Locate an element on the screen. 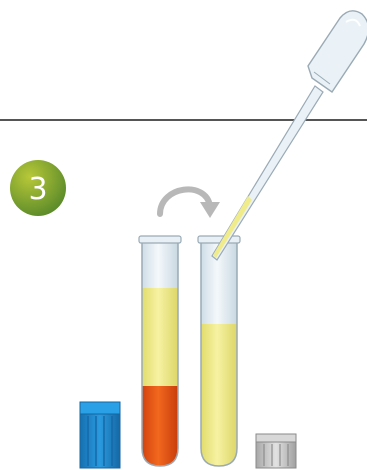 The height and width of the screenshot is (470, 367). source-tube is located at coordinates (160, 351).